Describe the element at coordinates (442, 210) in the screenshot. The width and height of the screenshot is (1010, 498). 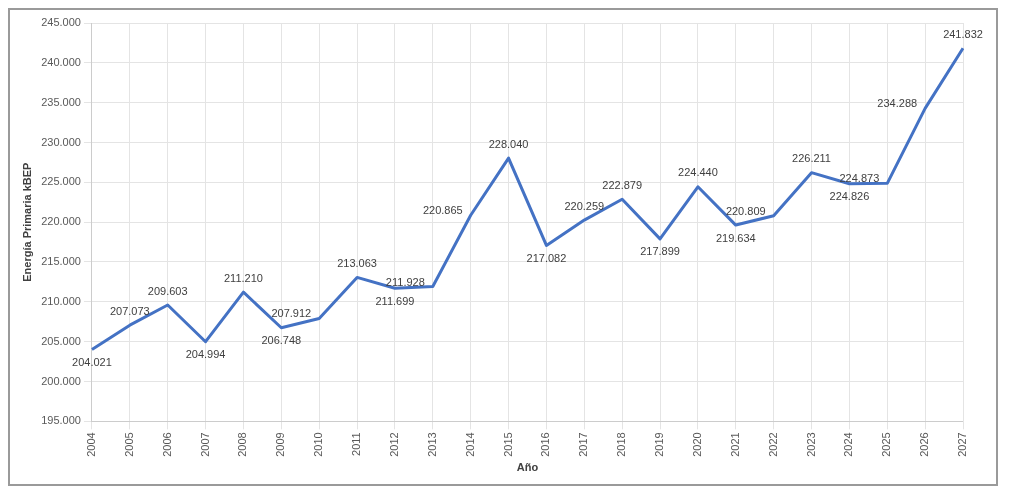
I see `data-label: 220.865` at that location.